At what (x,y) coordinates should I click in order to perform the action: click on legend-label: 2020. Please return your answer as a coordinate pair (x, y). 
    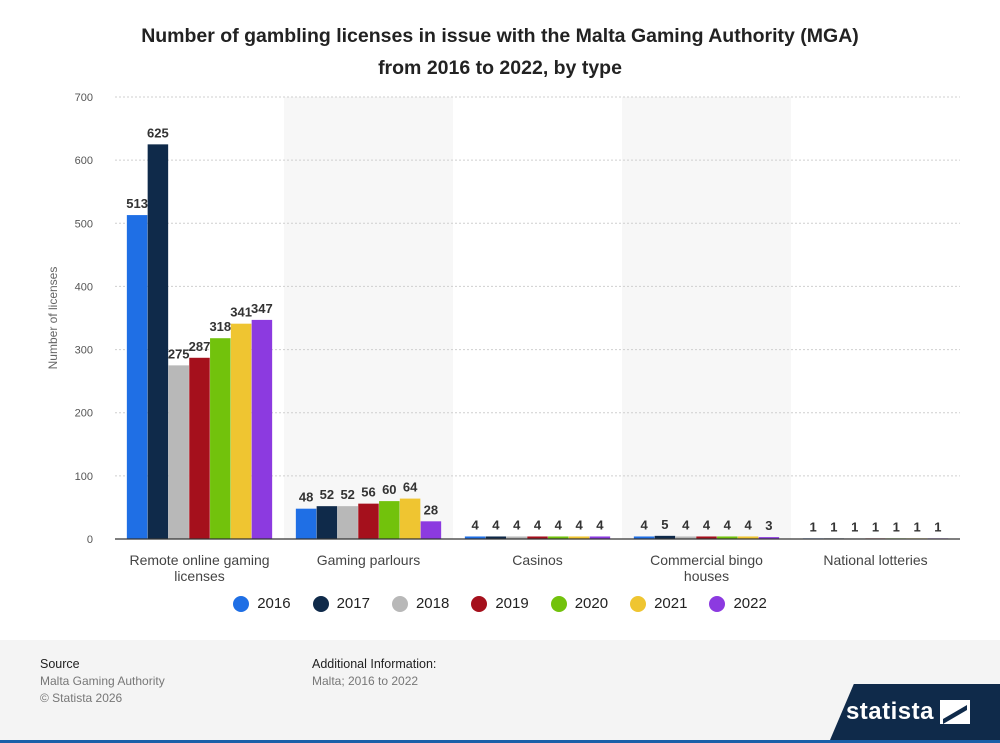
    Looking at the image, I should click on (591, 603).